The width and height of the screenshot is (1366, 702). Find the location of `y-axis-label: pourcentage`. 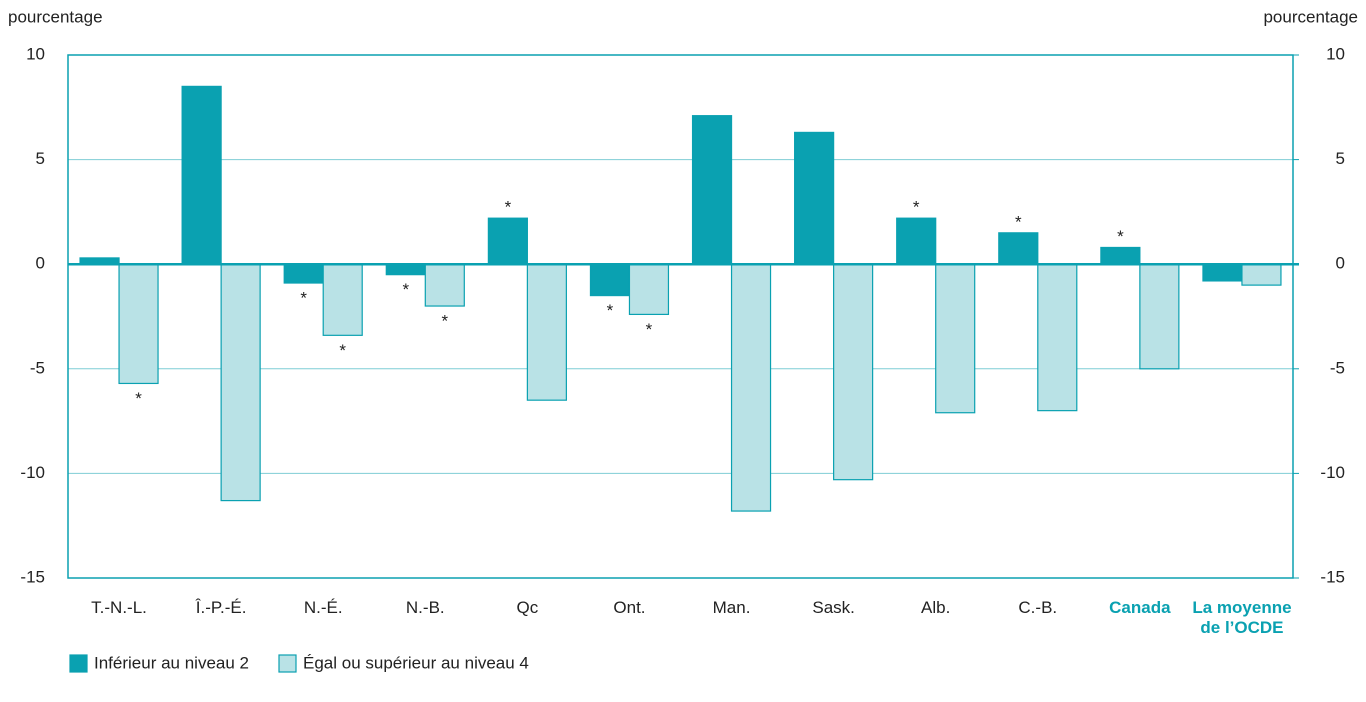

y-axis-label: pourcentage is located at coordinates (55, 16).